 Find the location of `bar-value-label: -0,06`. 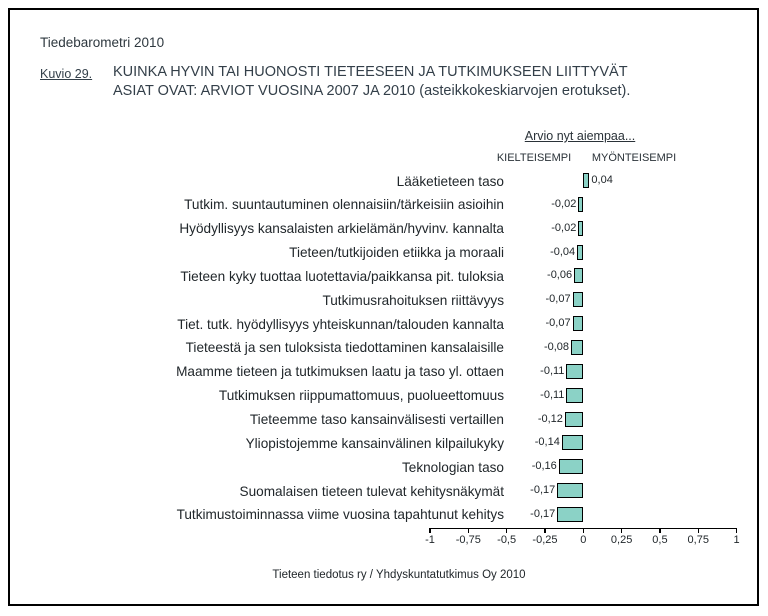

bar-value-label: -0,06 is located at coordinates (560, 275).